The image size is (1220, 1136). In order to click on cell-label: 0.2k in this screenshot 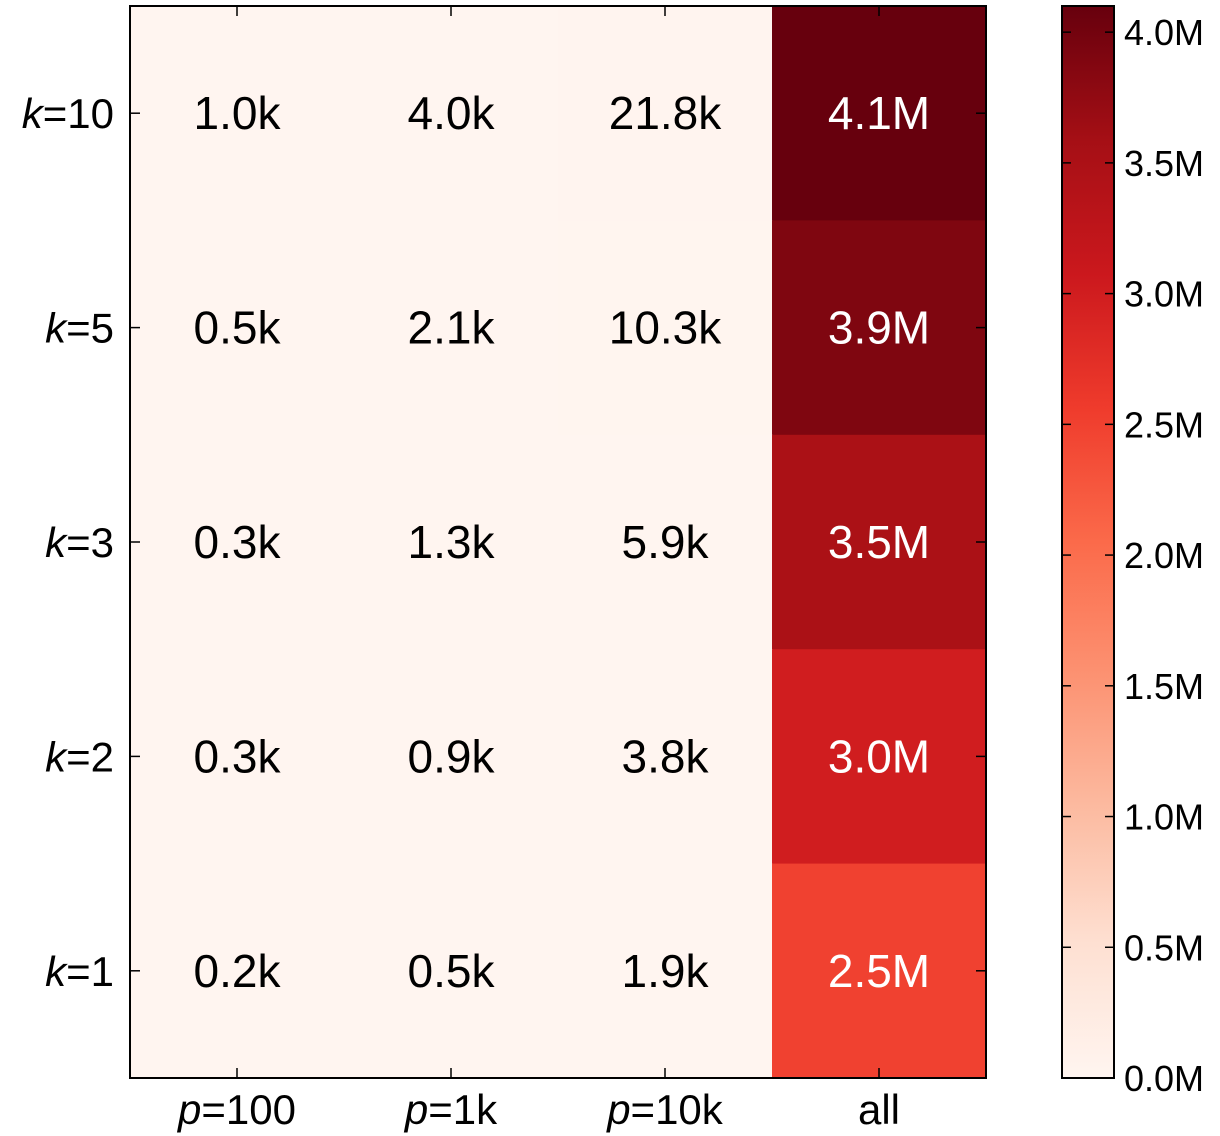, I will do `click(238, 971)`.